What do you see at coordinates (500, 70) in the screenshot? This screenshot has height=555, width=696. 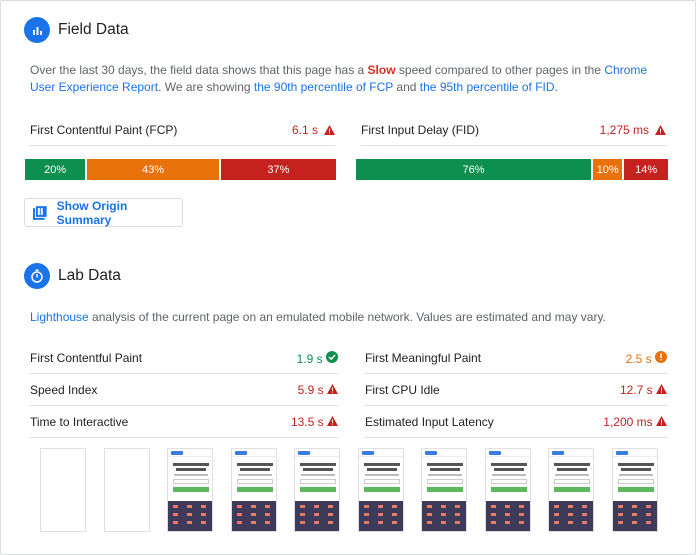 I see `desc-text: speed compared to other pages in the` at bounding box center [500, 70].